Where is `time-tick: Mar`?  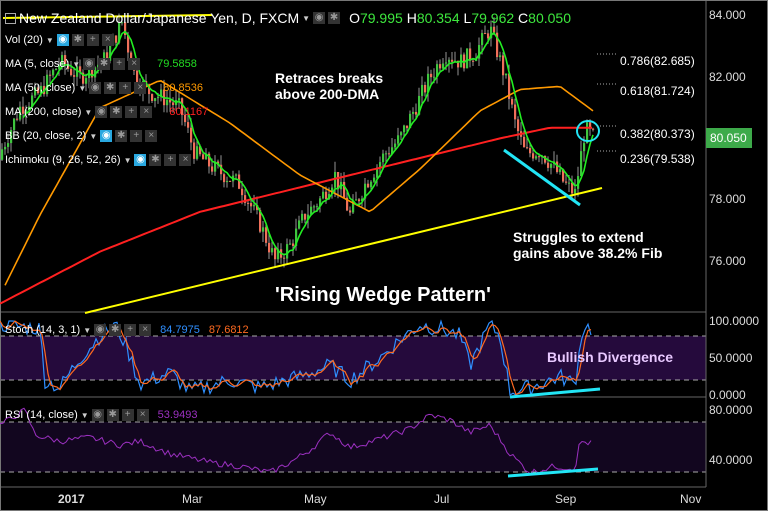
time-tick: Mar is located at coordinates (192, 499).